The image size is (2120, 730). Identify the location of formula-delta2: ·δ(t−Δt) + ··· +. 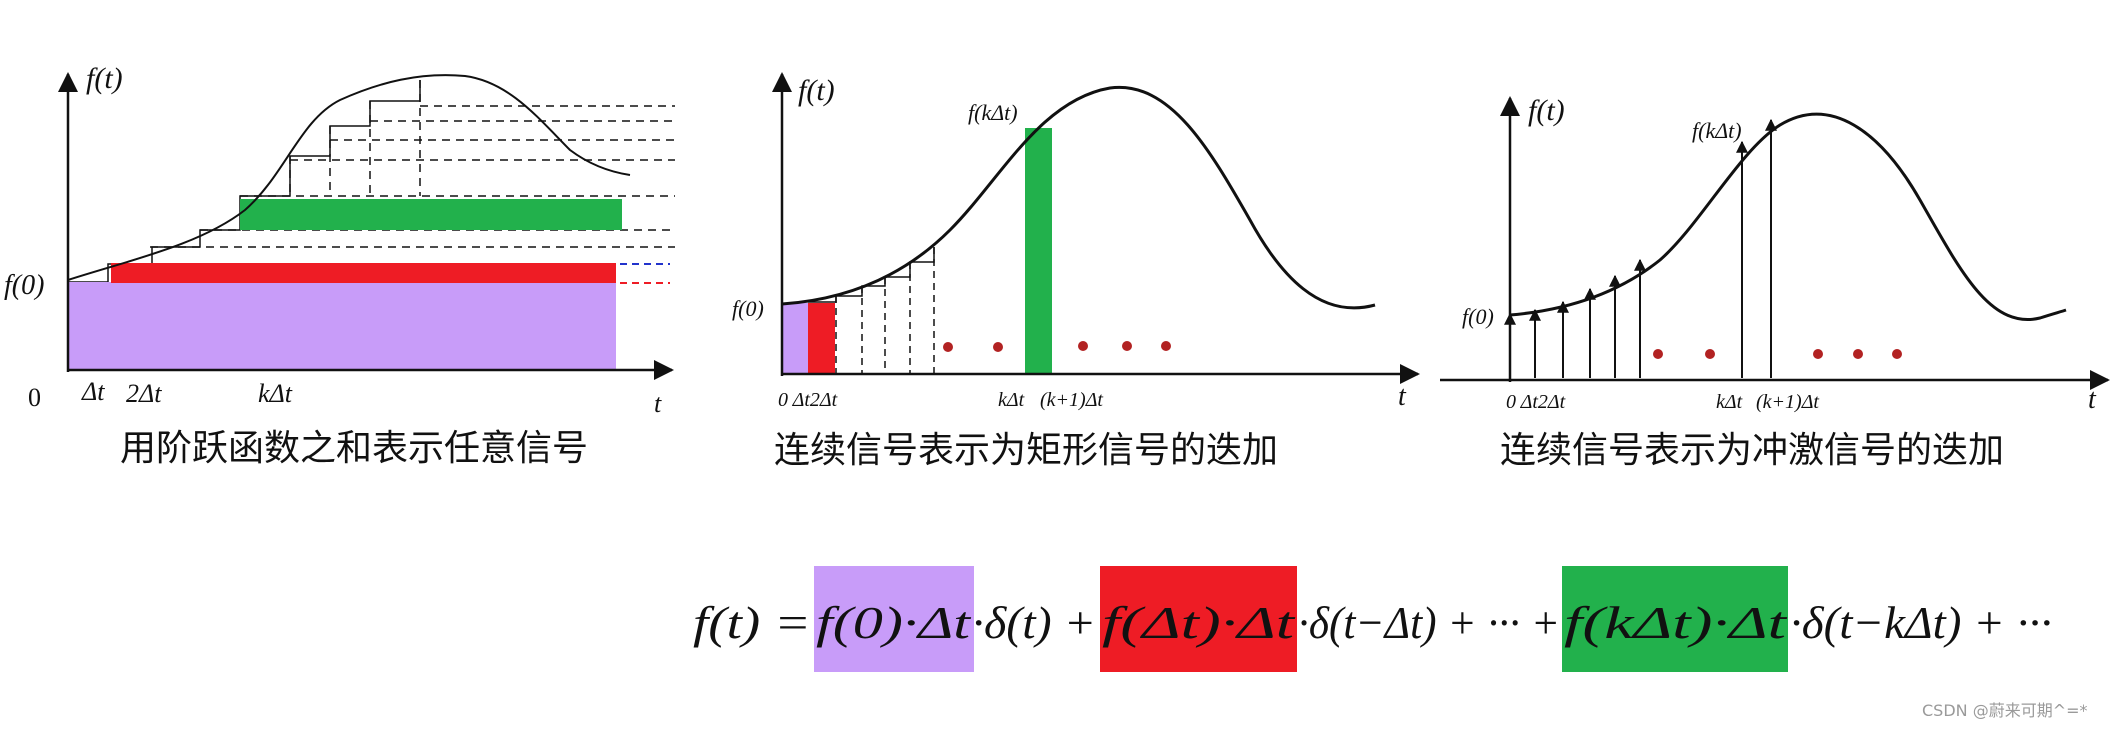
(1429, 622).